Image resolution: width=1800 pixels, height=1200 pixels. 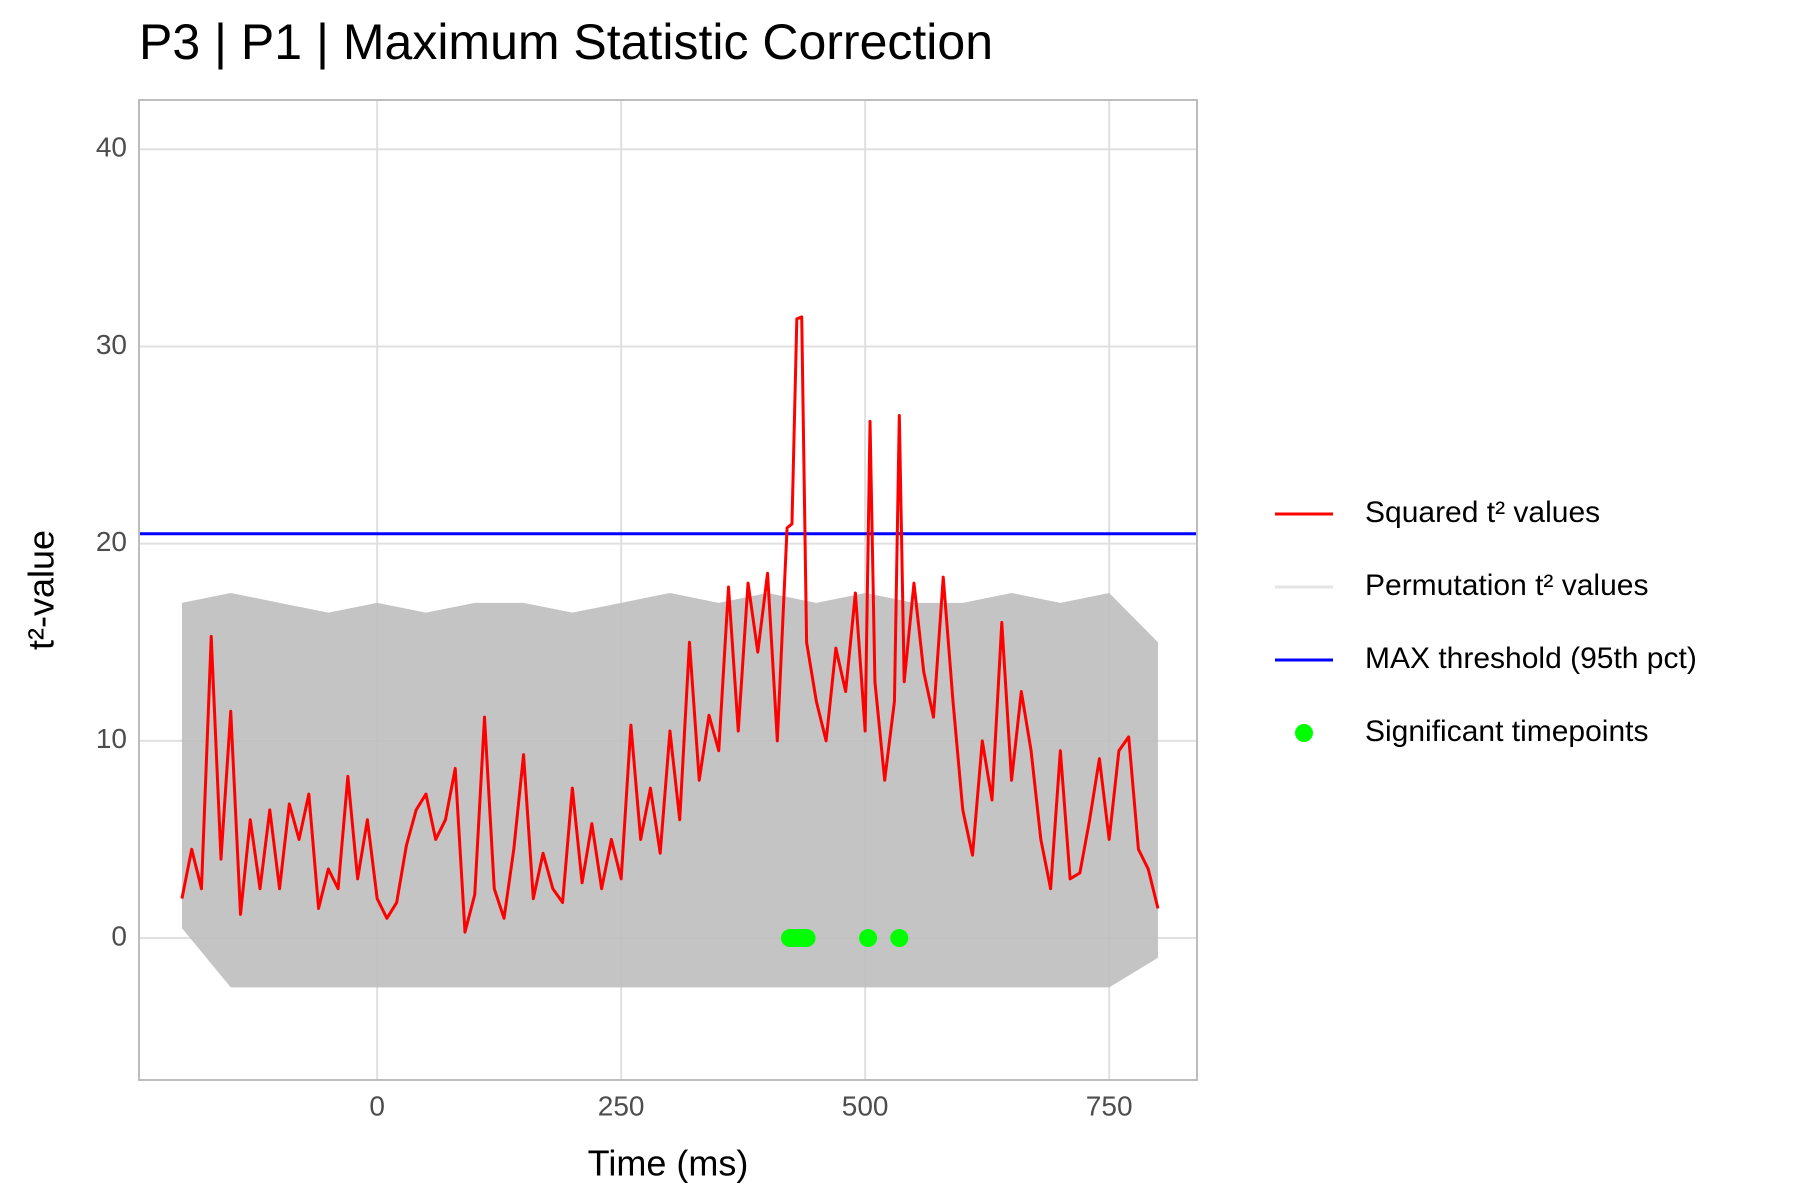 What do you see at coordinates (566, 42) in the screenshot?
I see `chart-title: P3 | P1 | Maximum Statistic Correction` at bounding box center [566, 42].